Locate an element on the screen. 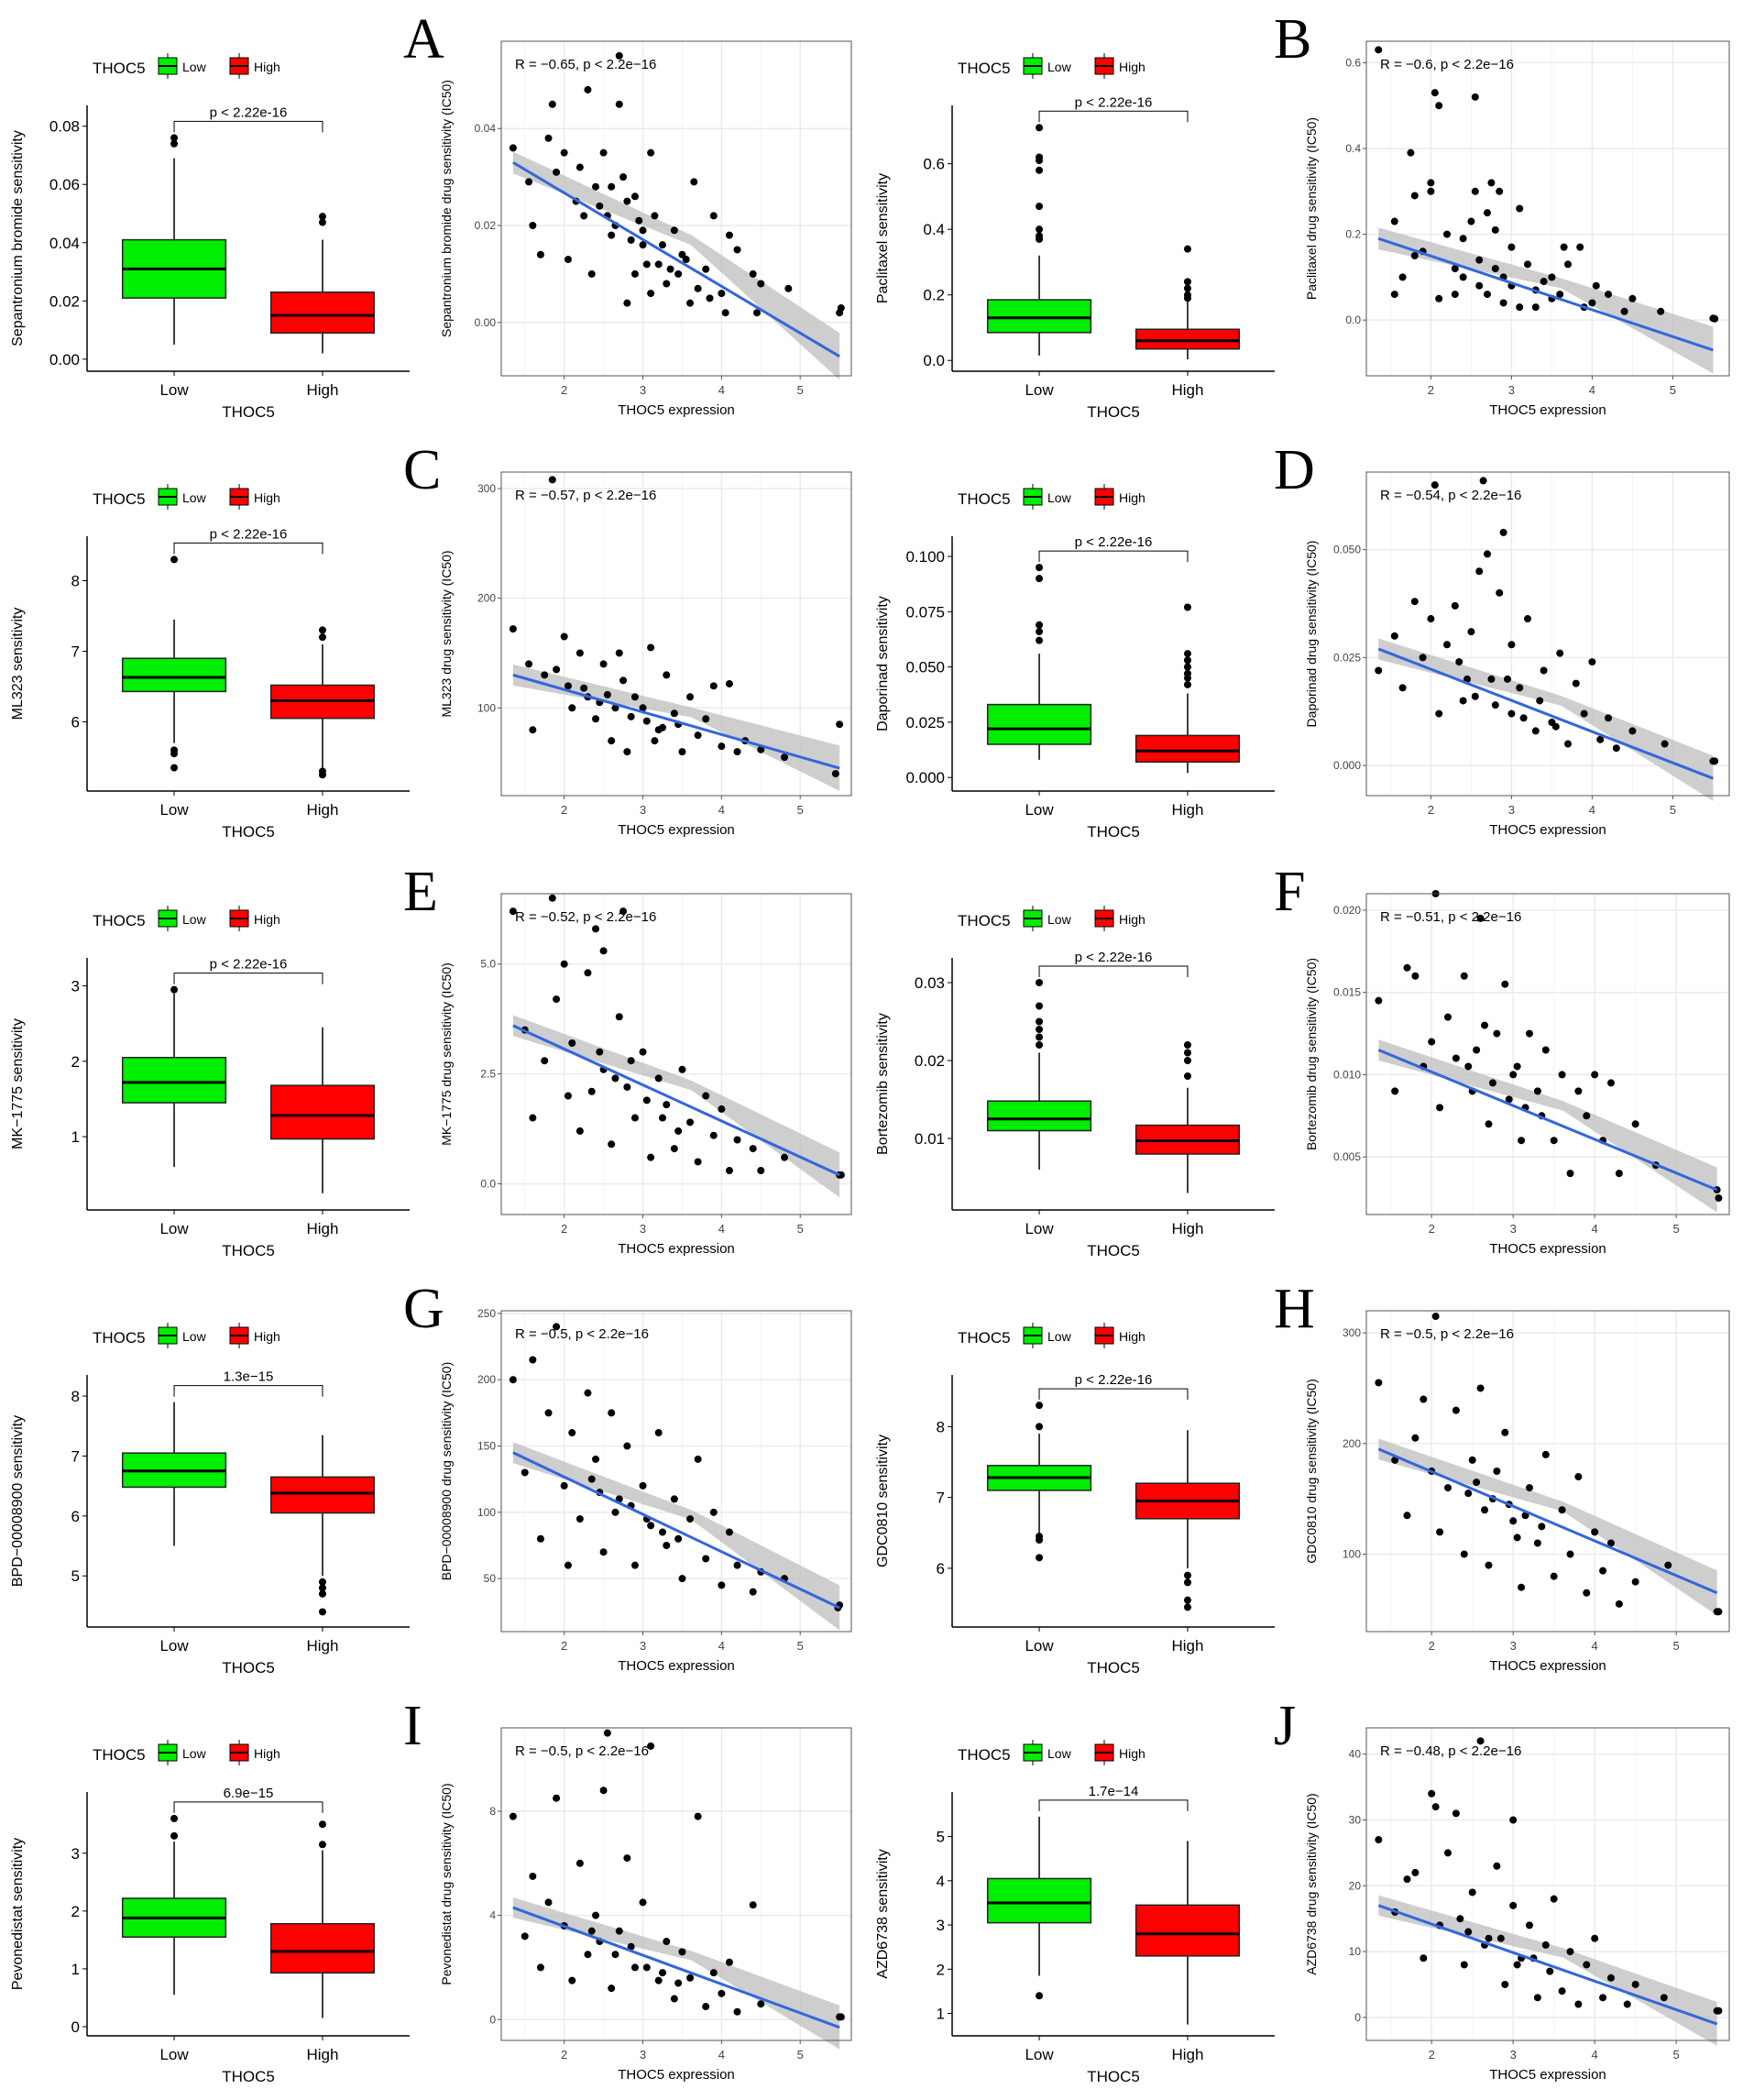  confidence-band is located at coordinates (676, 1536).